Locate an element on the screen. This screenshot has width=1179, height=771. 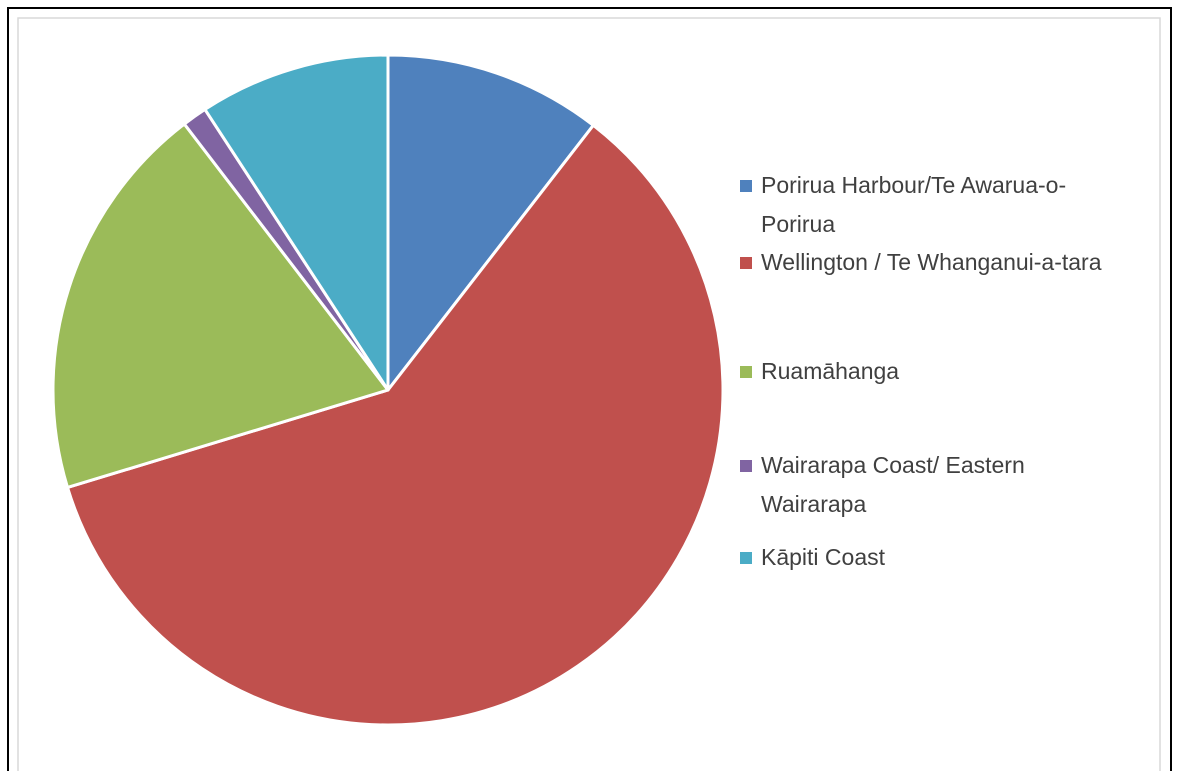
legend-item: Wellington / Te Whanganui-a-tara is located at coordinates (930, 262).